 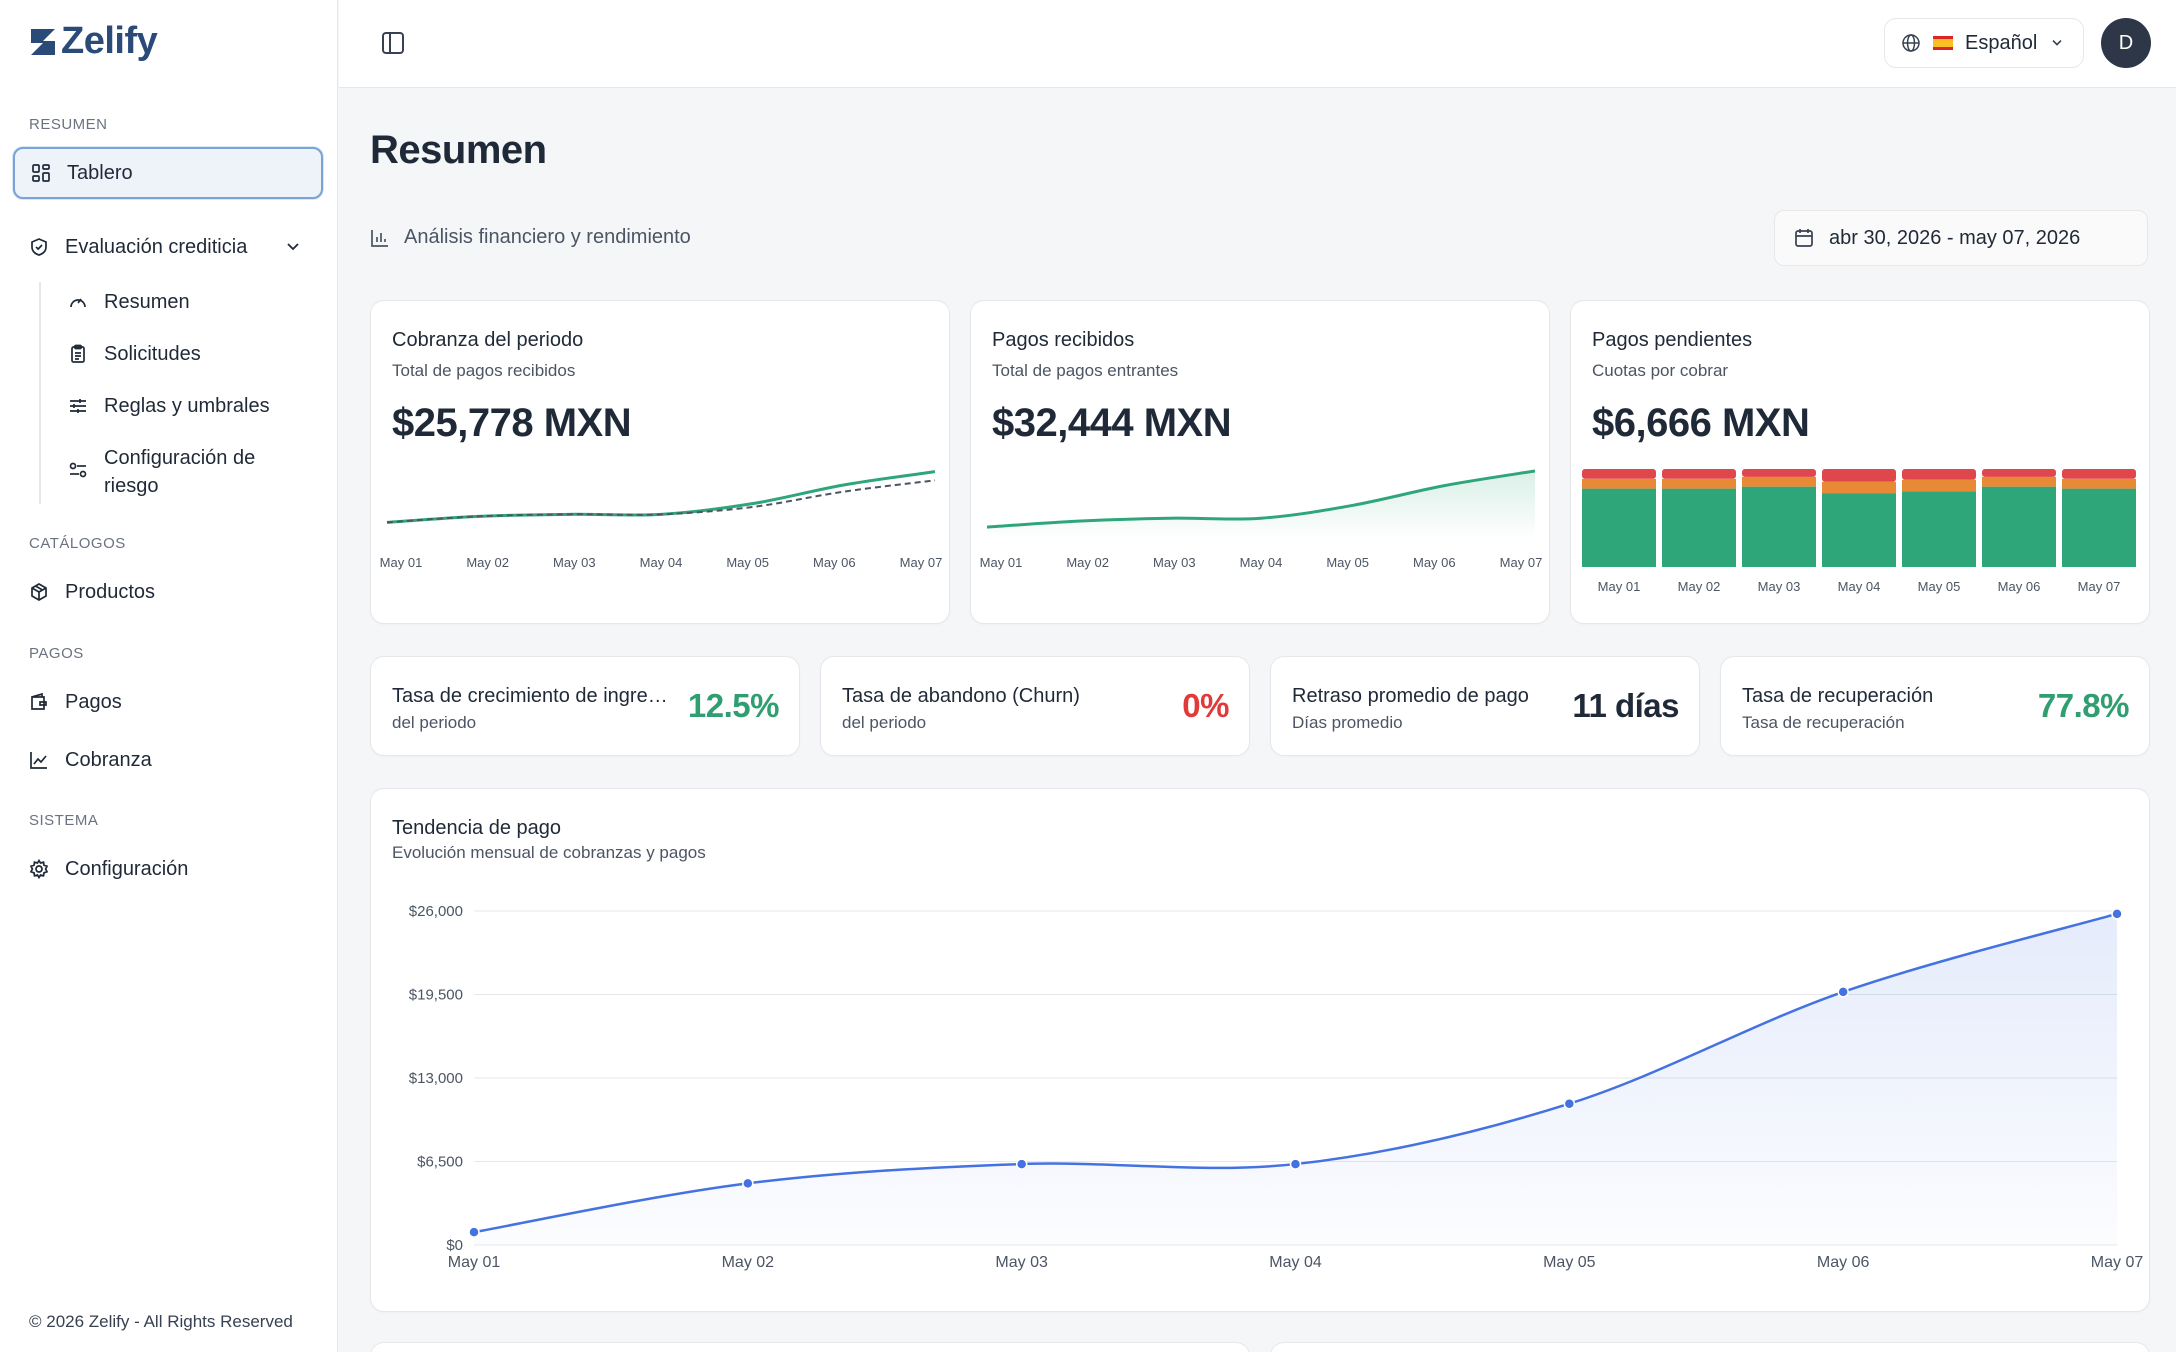 I want to click on spain-flag-icon, so click(x=1943, y=43).